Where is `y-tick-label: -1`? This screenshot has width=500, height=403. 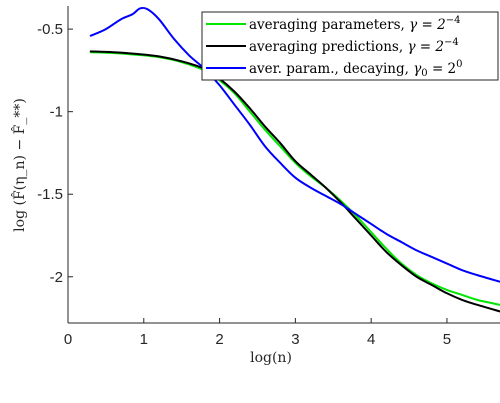 y-tick-label: -1 is located at coordinates (56, 112).